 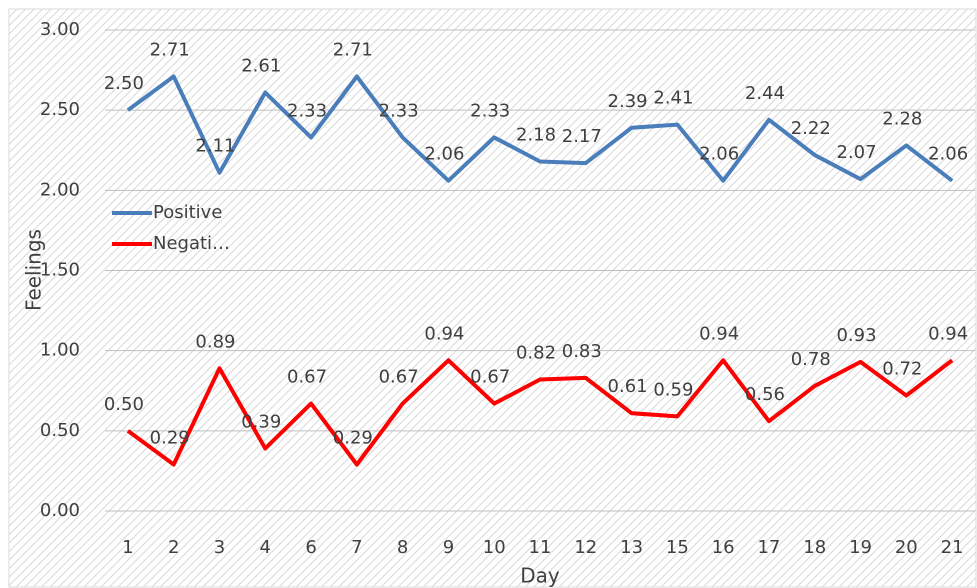 What do you see at coordinates (628, 386) in the screenshot?
I see `data-label: 0.61` at bounding box center [628, 386].